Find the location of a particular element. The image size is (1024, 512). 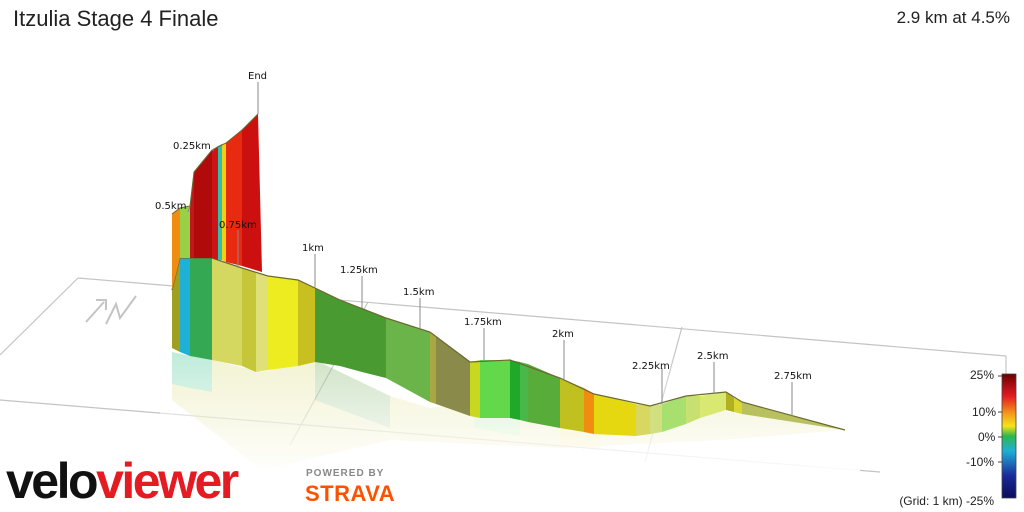

legend-label: 10% is located at coordinates (984, 412).